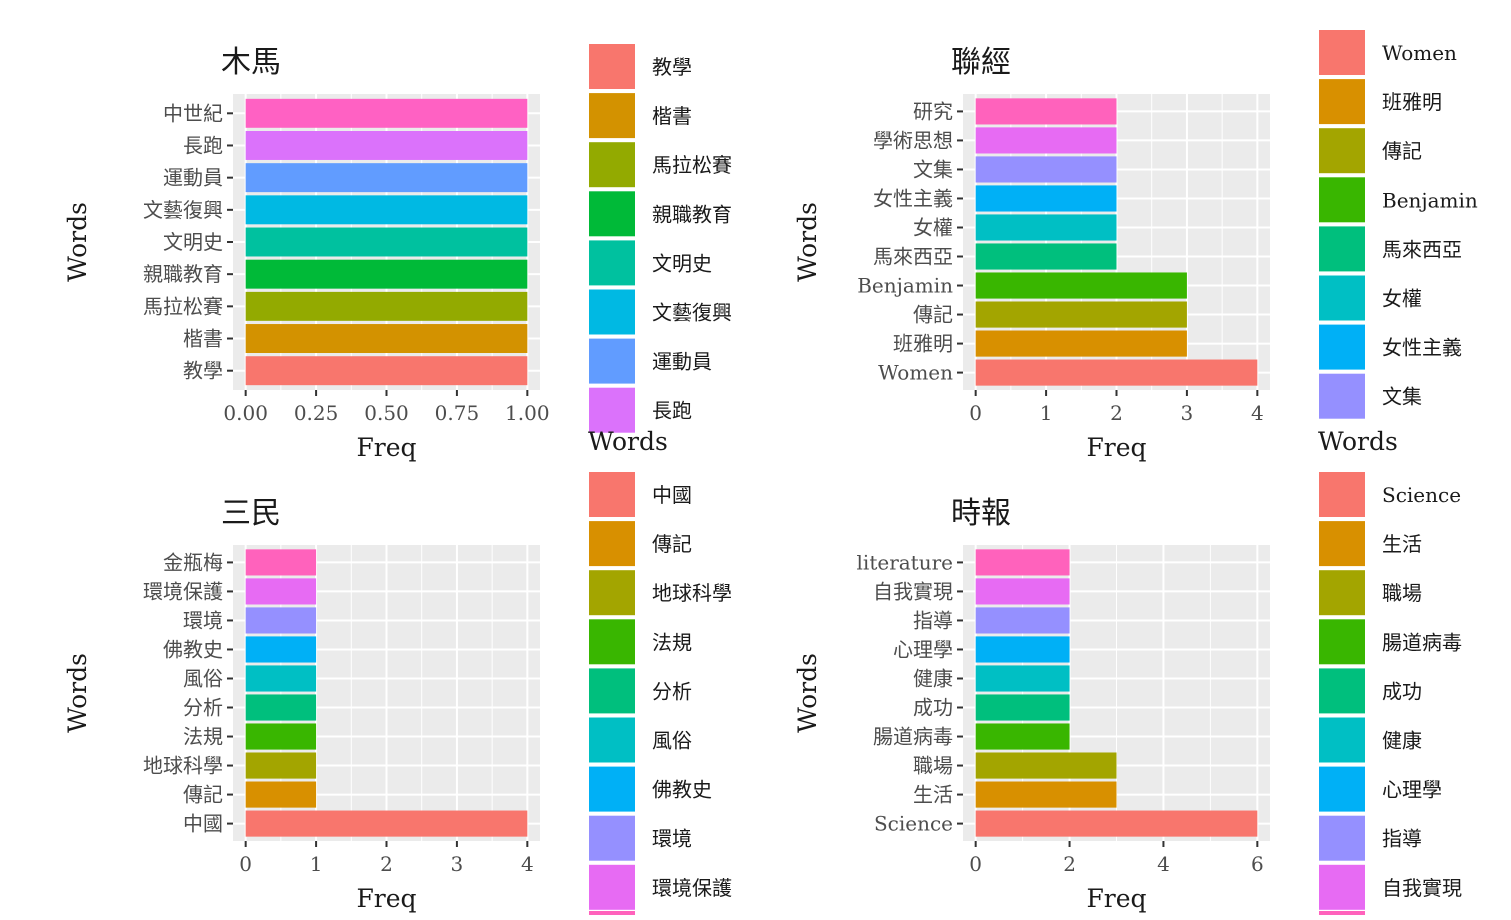  What do you see at coordinates (692, 214) in the screenshot?
I see `legend-label: 親職教育` at bounding box center [692, 214].